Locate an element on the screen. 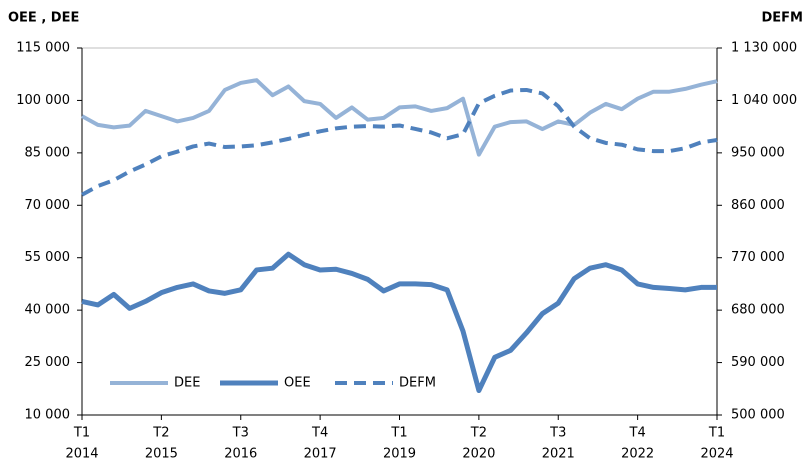 The width and height of the screenshot is (811, 462). y-tick-label: 40 000 is located at coordinates (48, 310).